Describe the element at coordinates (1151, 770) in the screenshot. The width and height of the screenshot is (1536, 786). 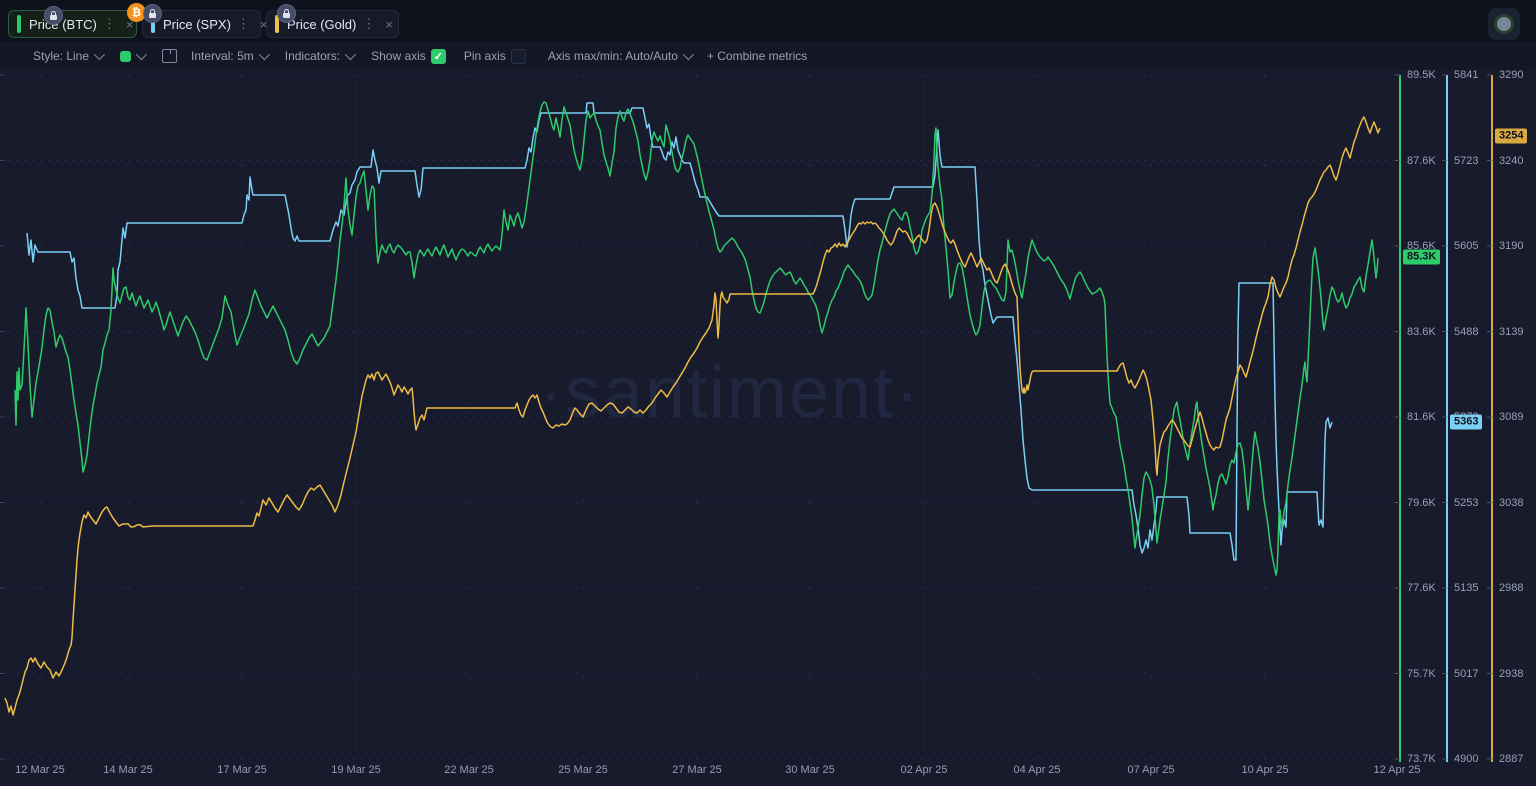
I see `x-axis-date-label: 07 Apr 25` at that location.